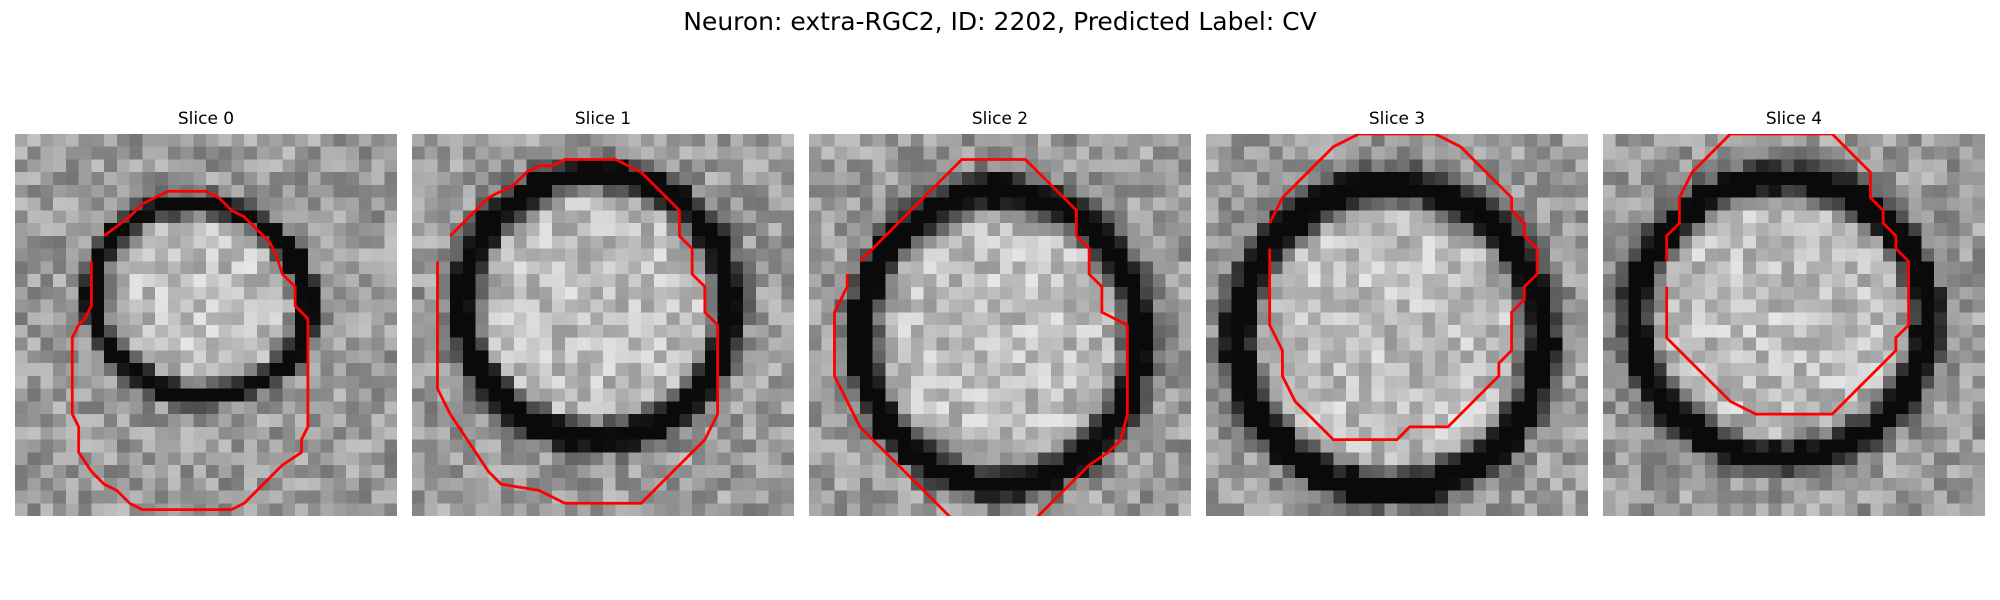 Image resolution: width=2000 pixels, height=600 pixels. What do you see at coordinates (206, 119) in the screenshot?
I see `slice-title-0: Slice 0` at bounding box center [206, 119].